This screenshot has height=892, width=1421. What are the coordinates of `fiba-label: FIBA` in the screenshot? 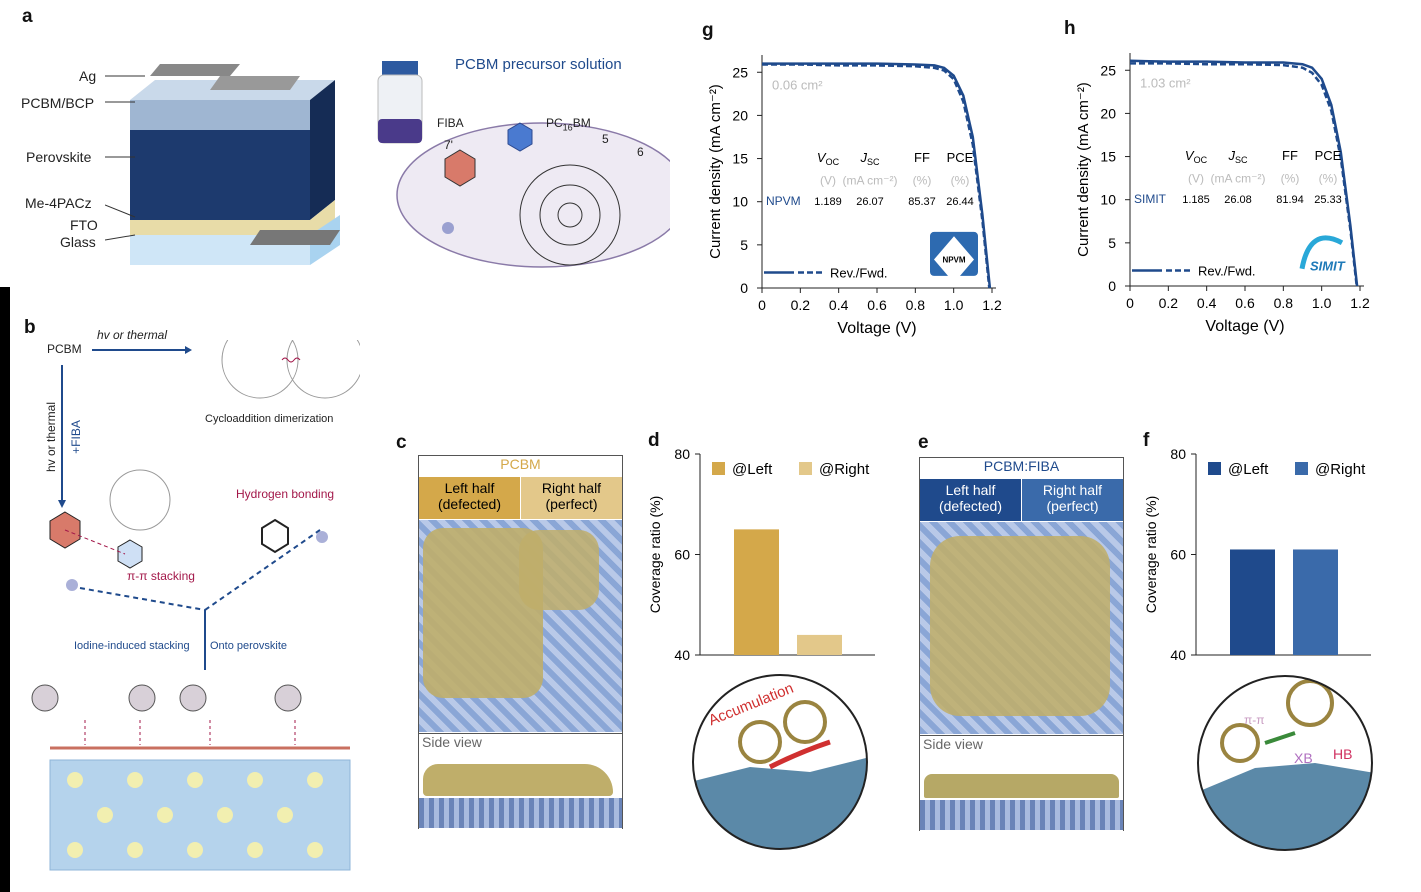 It's located at (450, 123).